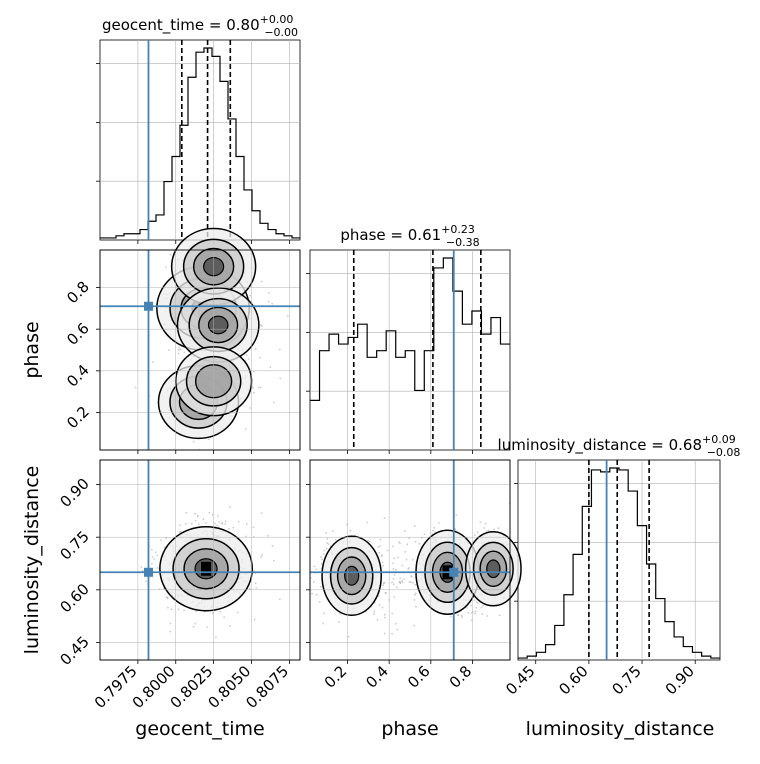  Describe the element at coordinates (148, 572) in the screenshot. I see `truth-marker` at that location.